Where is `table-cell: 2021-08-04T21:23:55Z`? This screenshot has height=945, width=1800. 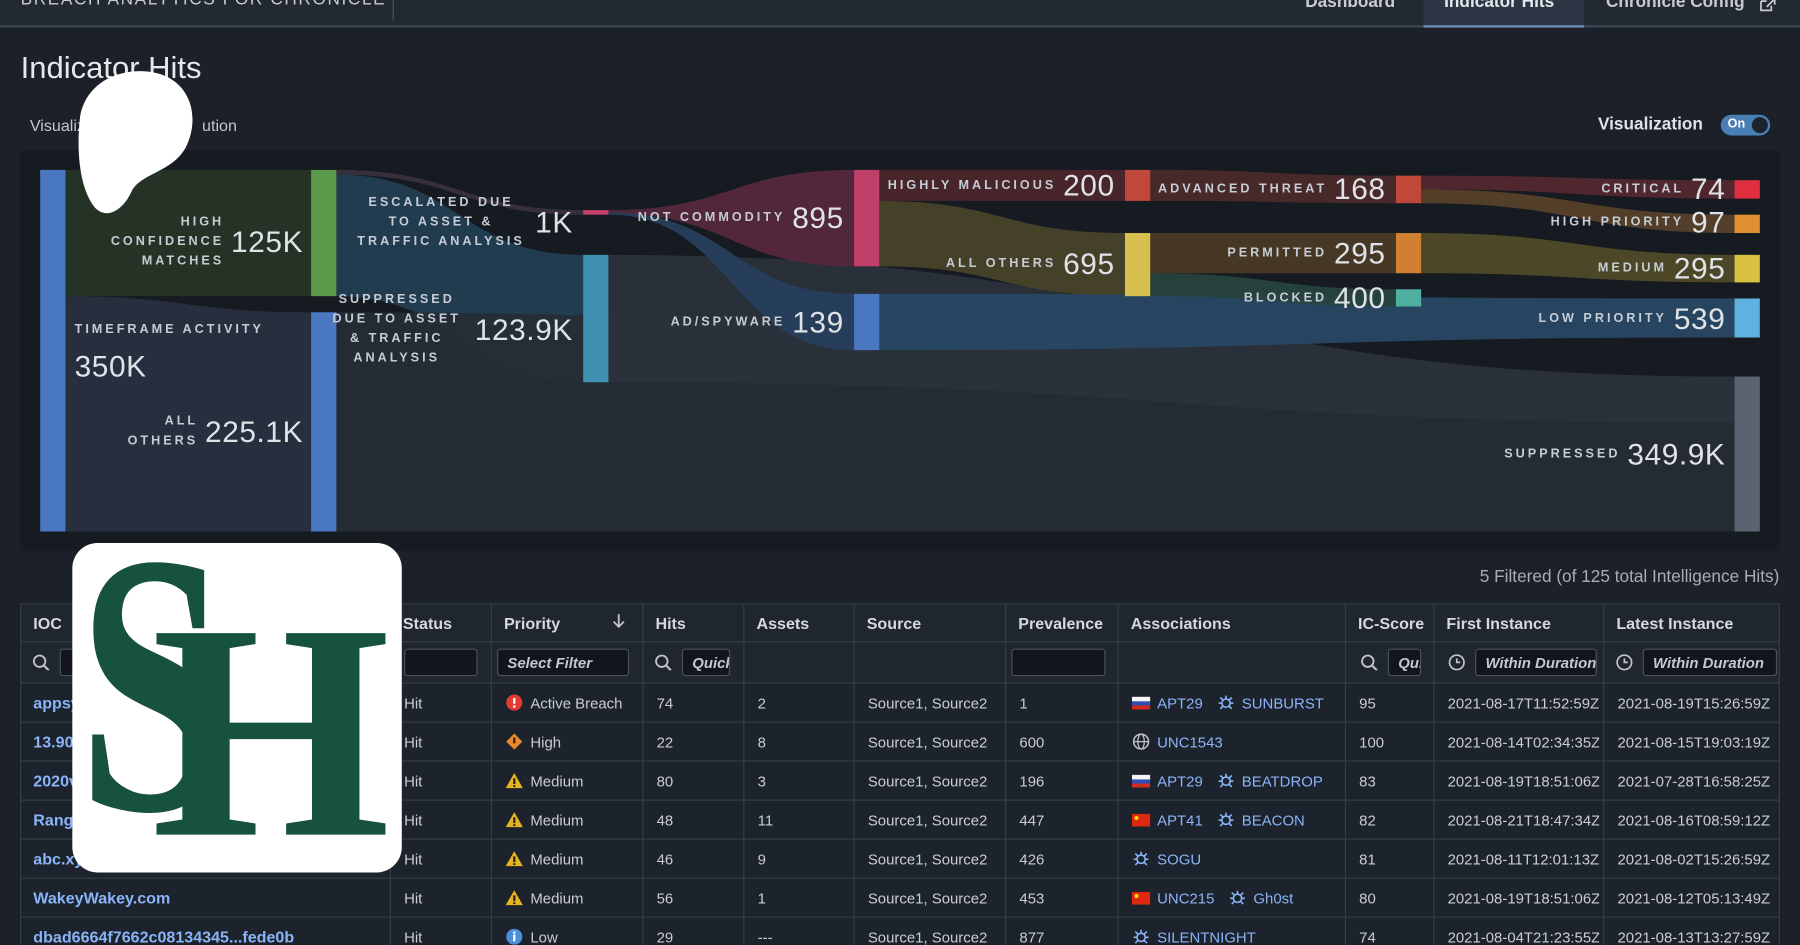 table-cell: 2021-08-04T21:23:55Z is located at coordinates (1524, 931).